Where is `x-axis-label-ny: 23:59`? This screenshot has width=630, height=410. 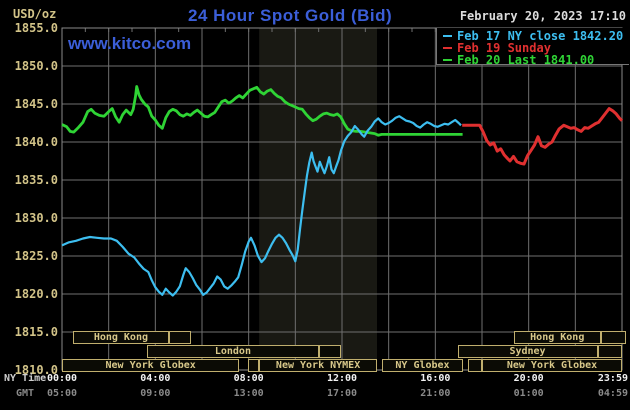
x-axis-label-ny: 23:59 is located at coordinates (612, 378).